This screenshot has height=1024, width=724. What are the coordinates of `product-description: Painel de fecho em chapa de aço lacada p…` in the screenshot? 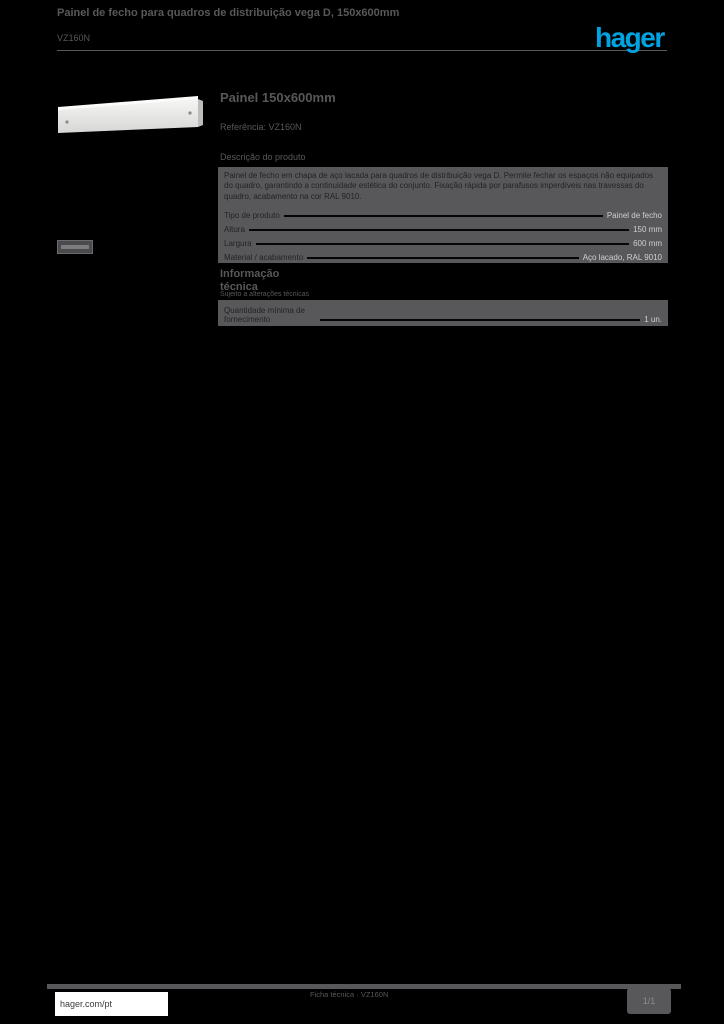 It's located at (439, 186).